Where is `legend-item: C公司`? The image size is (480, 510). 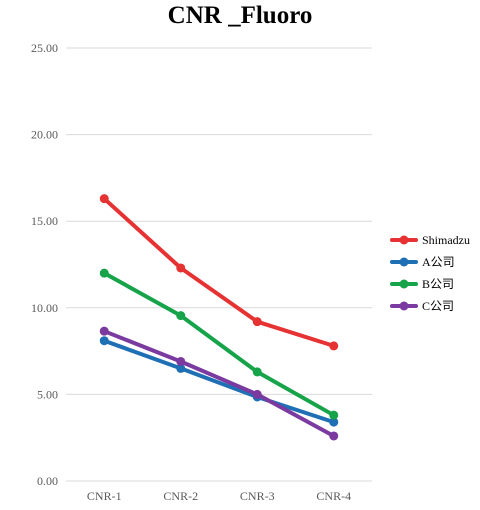 legend-item: C公司 is located at coordinates (422, 306).